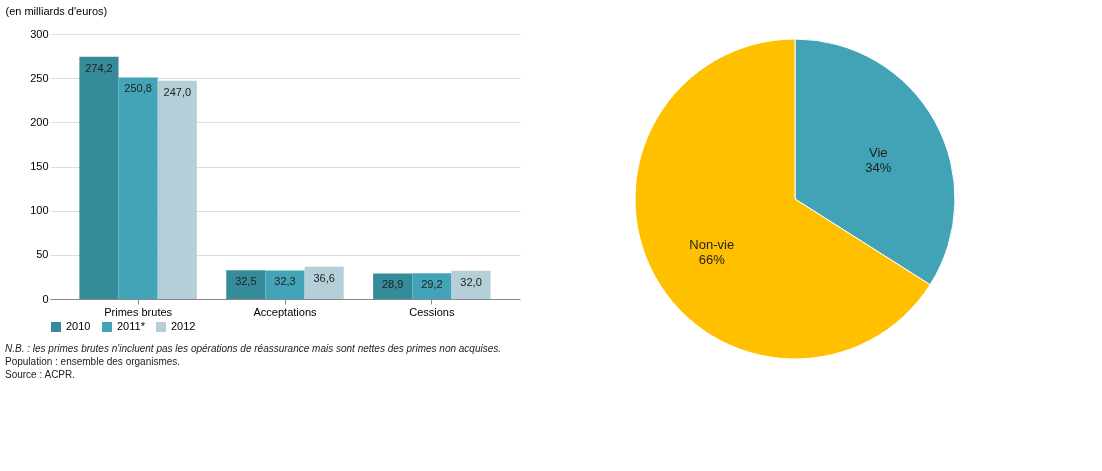  What do you see at coordinates (253, 348) in the screenshot?
I see `text: N.B. : les primes brutes n'incluent pas les opérations de réassurance mais sont nettes des primes non acquises.` at bounding box center [253, 348].